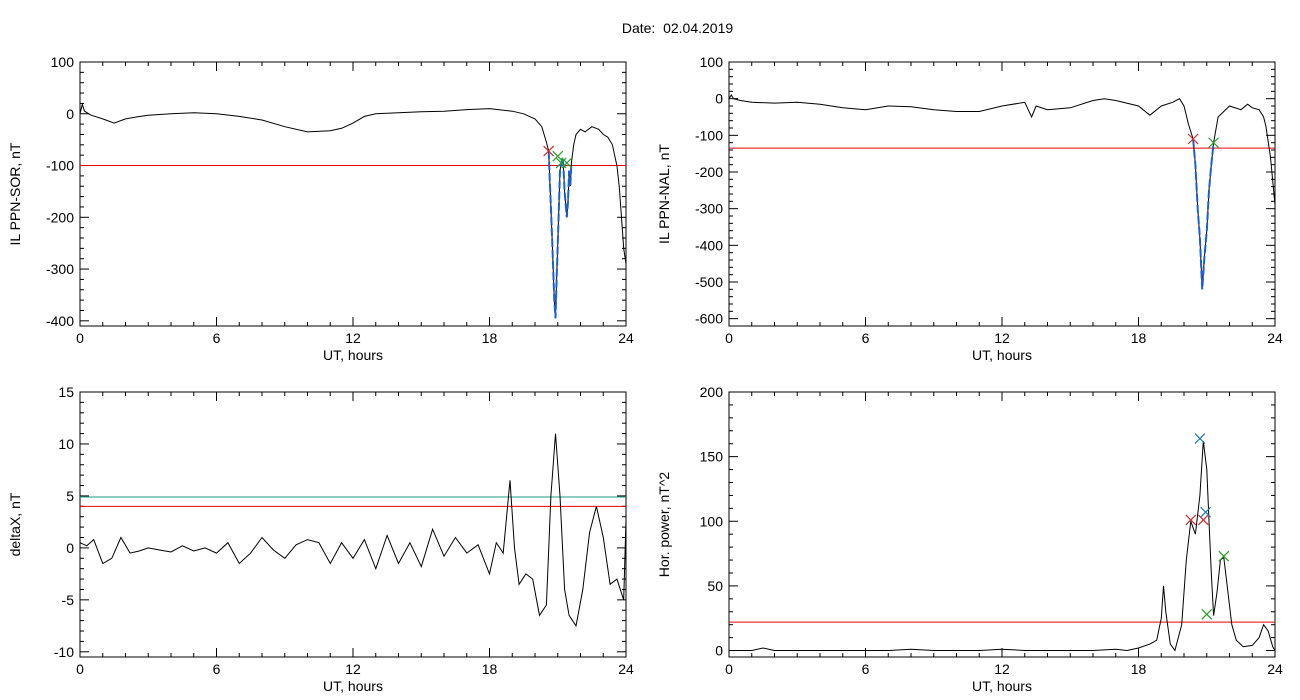  I want to click on y-tick-label: 15, so click(66, 392).